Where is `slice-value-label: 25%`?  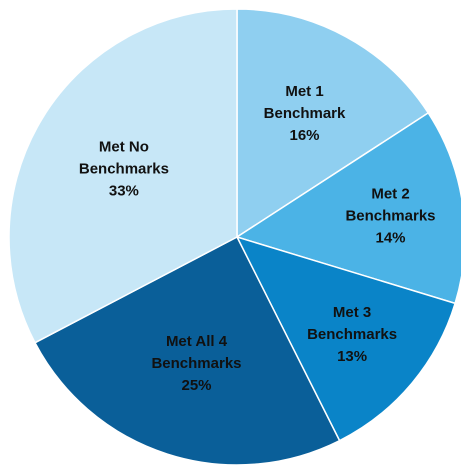 slice-value-label: 25% is located at coordinates (196, 385).